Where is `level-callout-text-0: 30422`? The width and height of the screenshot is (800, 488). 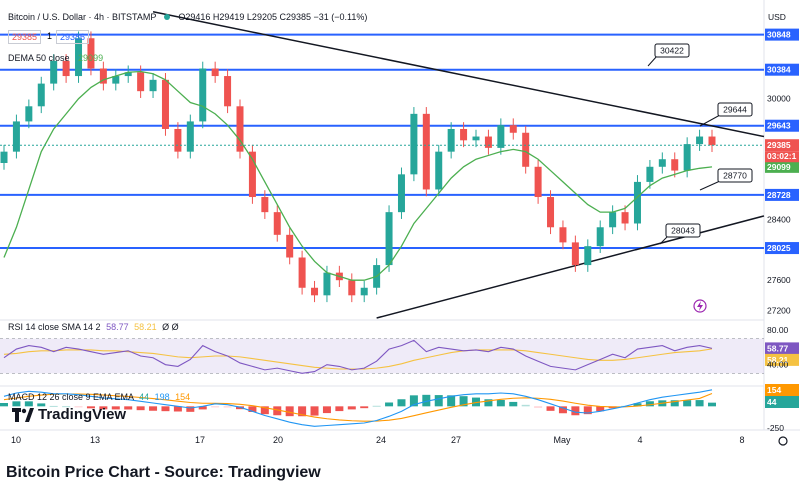 level-callout-text-0: 30422 is located at coordinates (672, 51).